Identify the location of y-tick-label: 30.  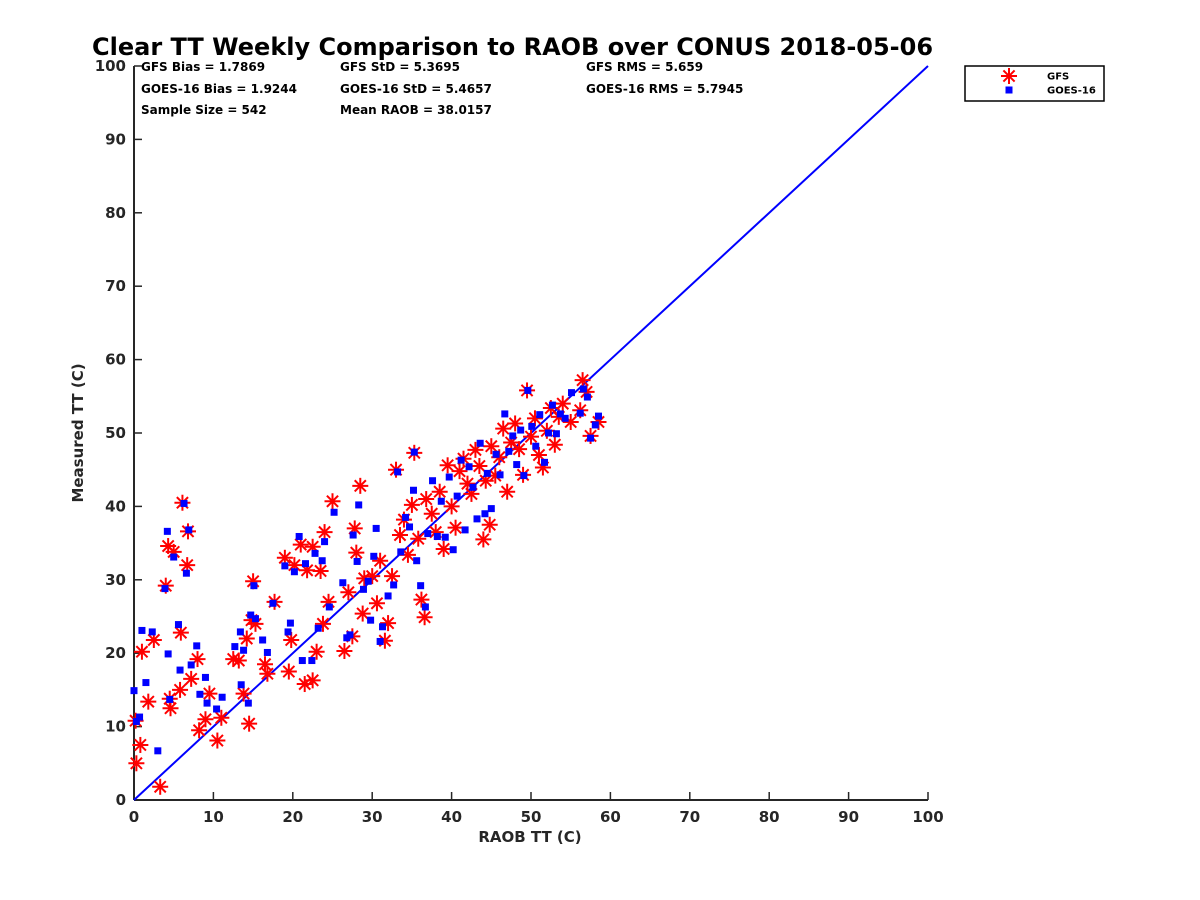
(115, 580).